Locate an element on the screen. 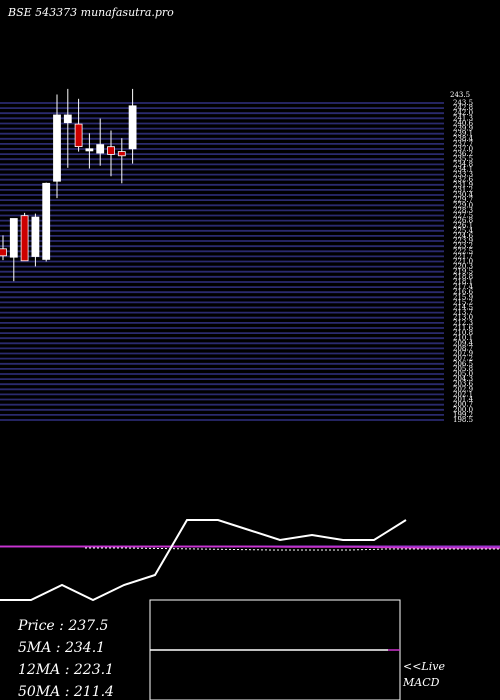 This screenshot has height=700, width=500. price-tick-label: 218.8 is located at coordinates (463, 277).